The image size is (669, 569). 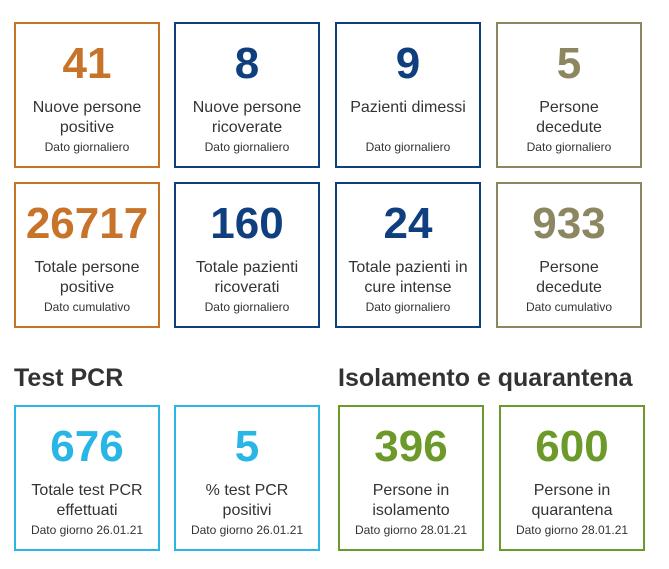 What do you see at coordinates (408, 63) in the screenshot?
I see `stat-value: 9` at bounding box center [408, 63].